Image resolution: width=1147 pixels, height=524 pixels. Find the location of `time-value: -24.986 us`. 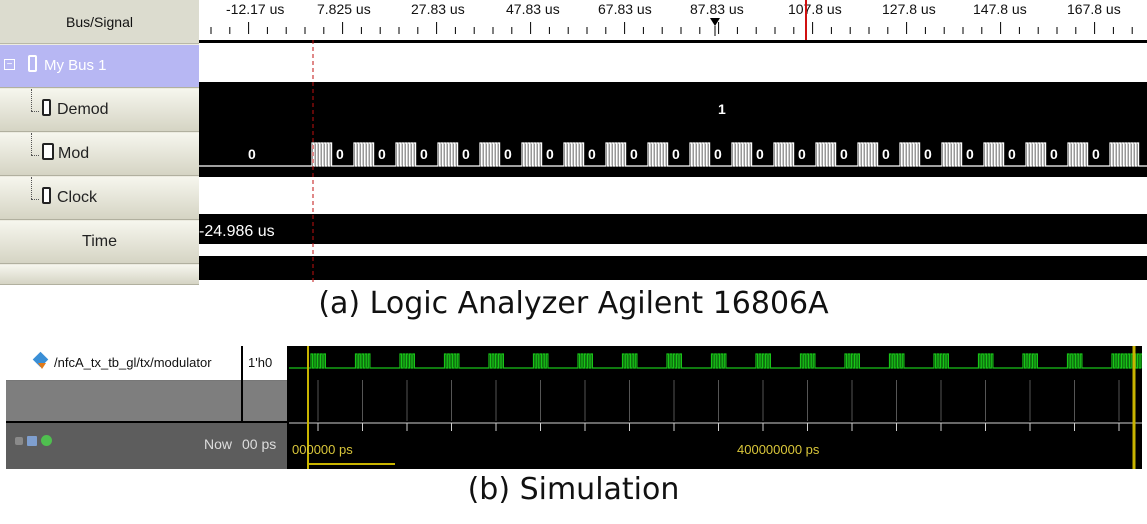

time-value: -24.986 us is located at coordinates (237, 231).